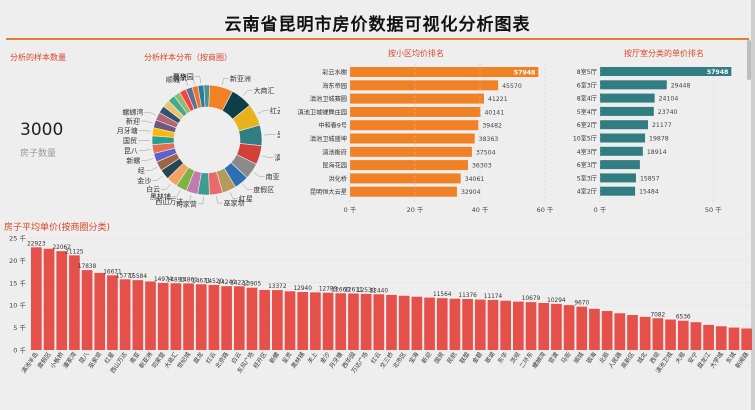  Describe the element at coordinates (328, 99) in the screenshot. I see `bar-category-label: 滇池卫城赛圆` at that location.